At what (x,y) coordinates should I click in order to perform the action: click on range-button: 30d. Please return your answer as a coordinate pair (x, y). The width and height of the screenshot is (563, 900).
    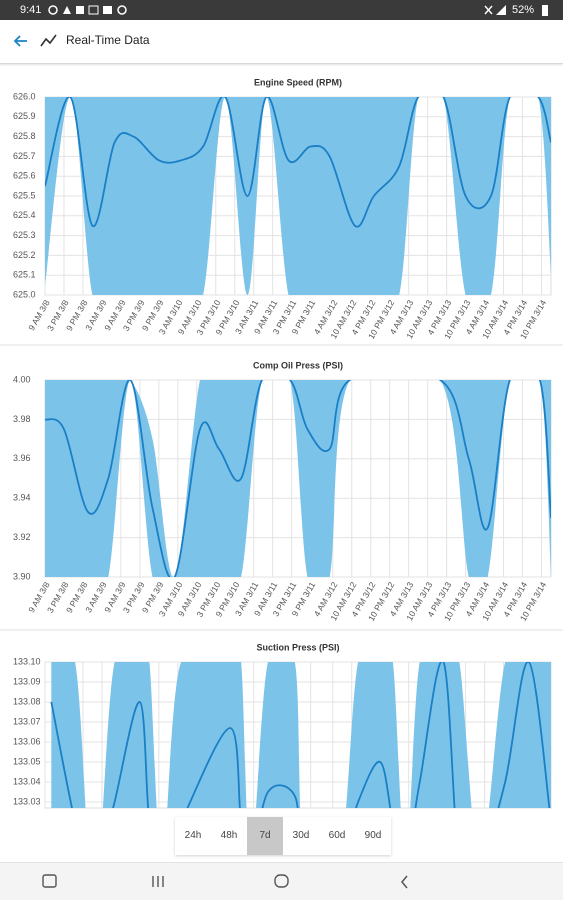
    Looking at the image, I should click on (301, 835).